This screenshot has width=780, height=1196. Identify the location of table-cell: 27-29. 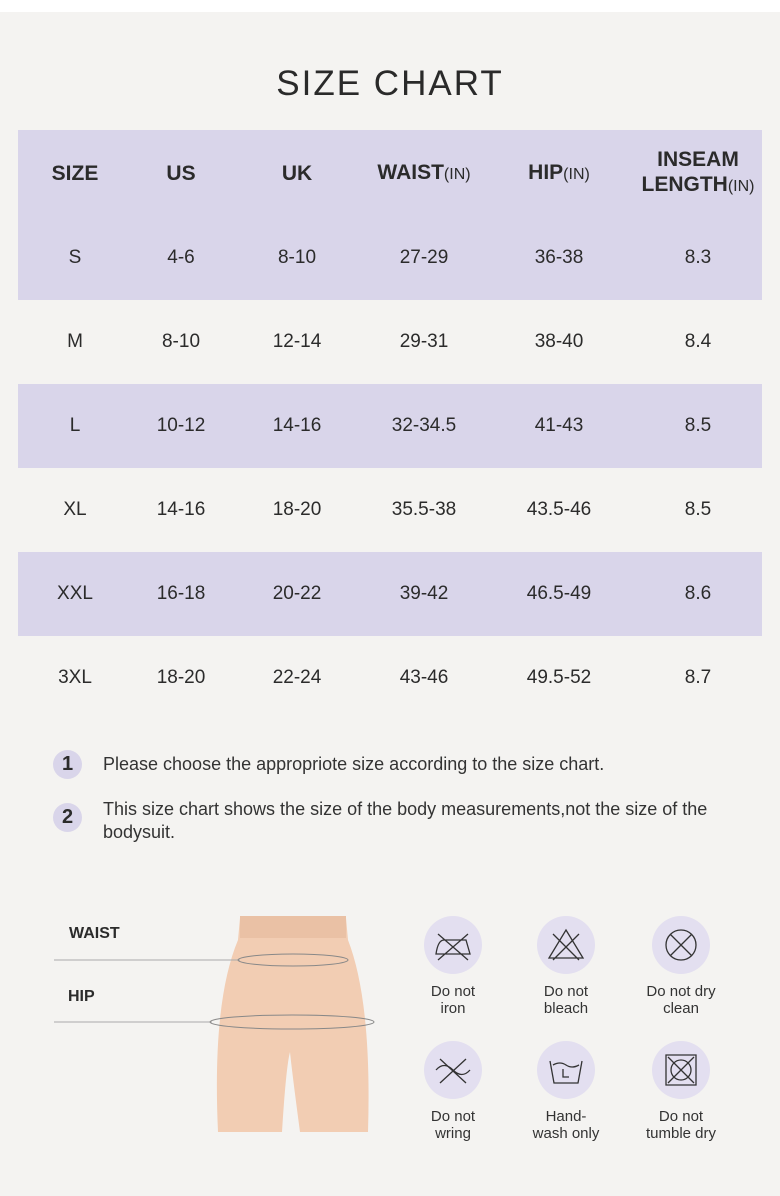
(424, 258).